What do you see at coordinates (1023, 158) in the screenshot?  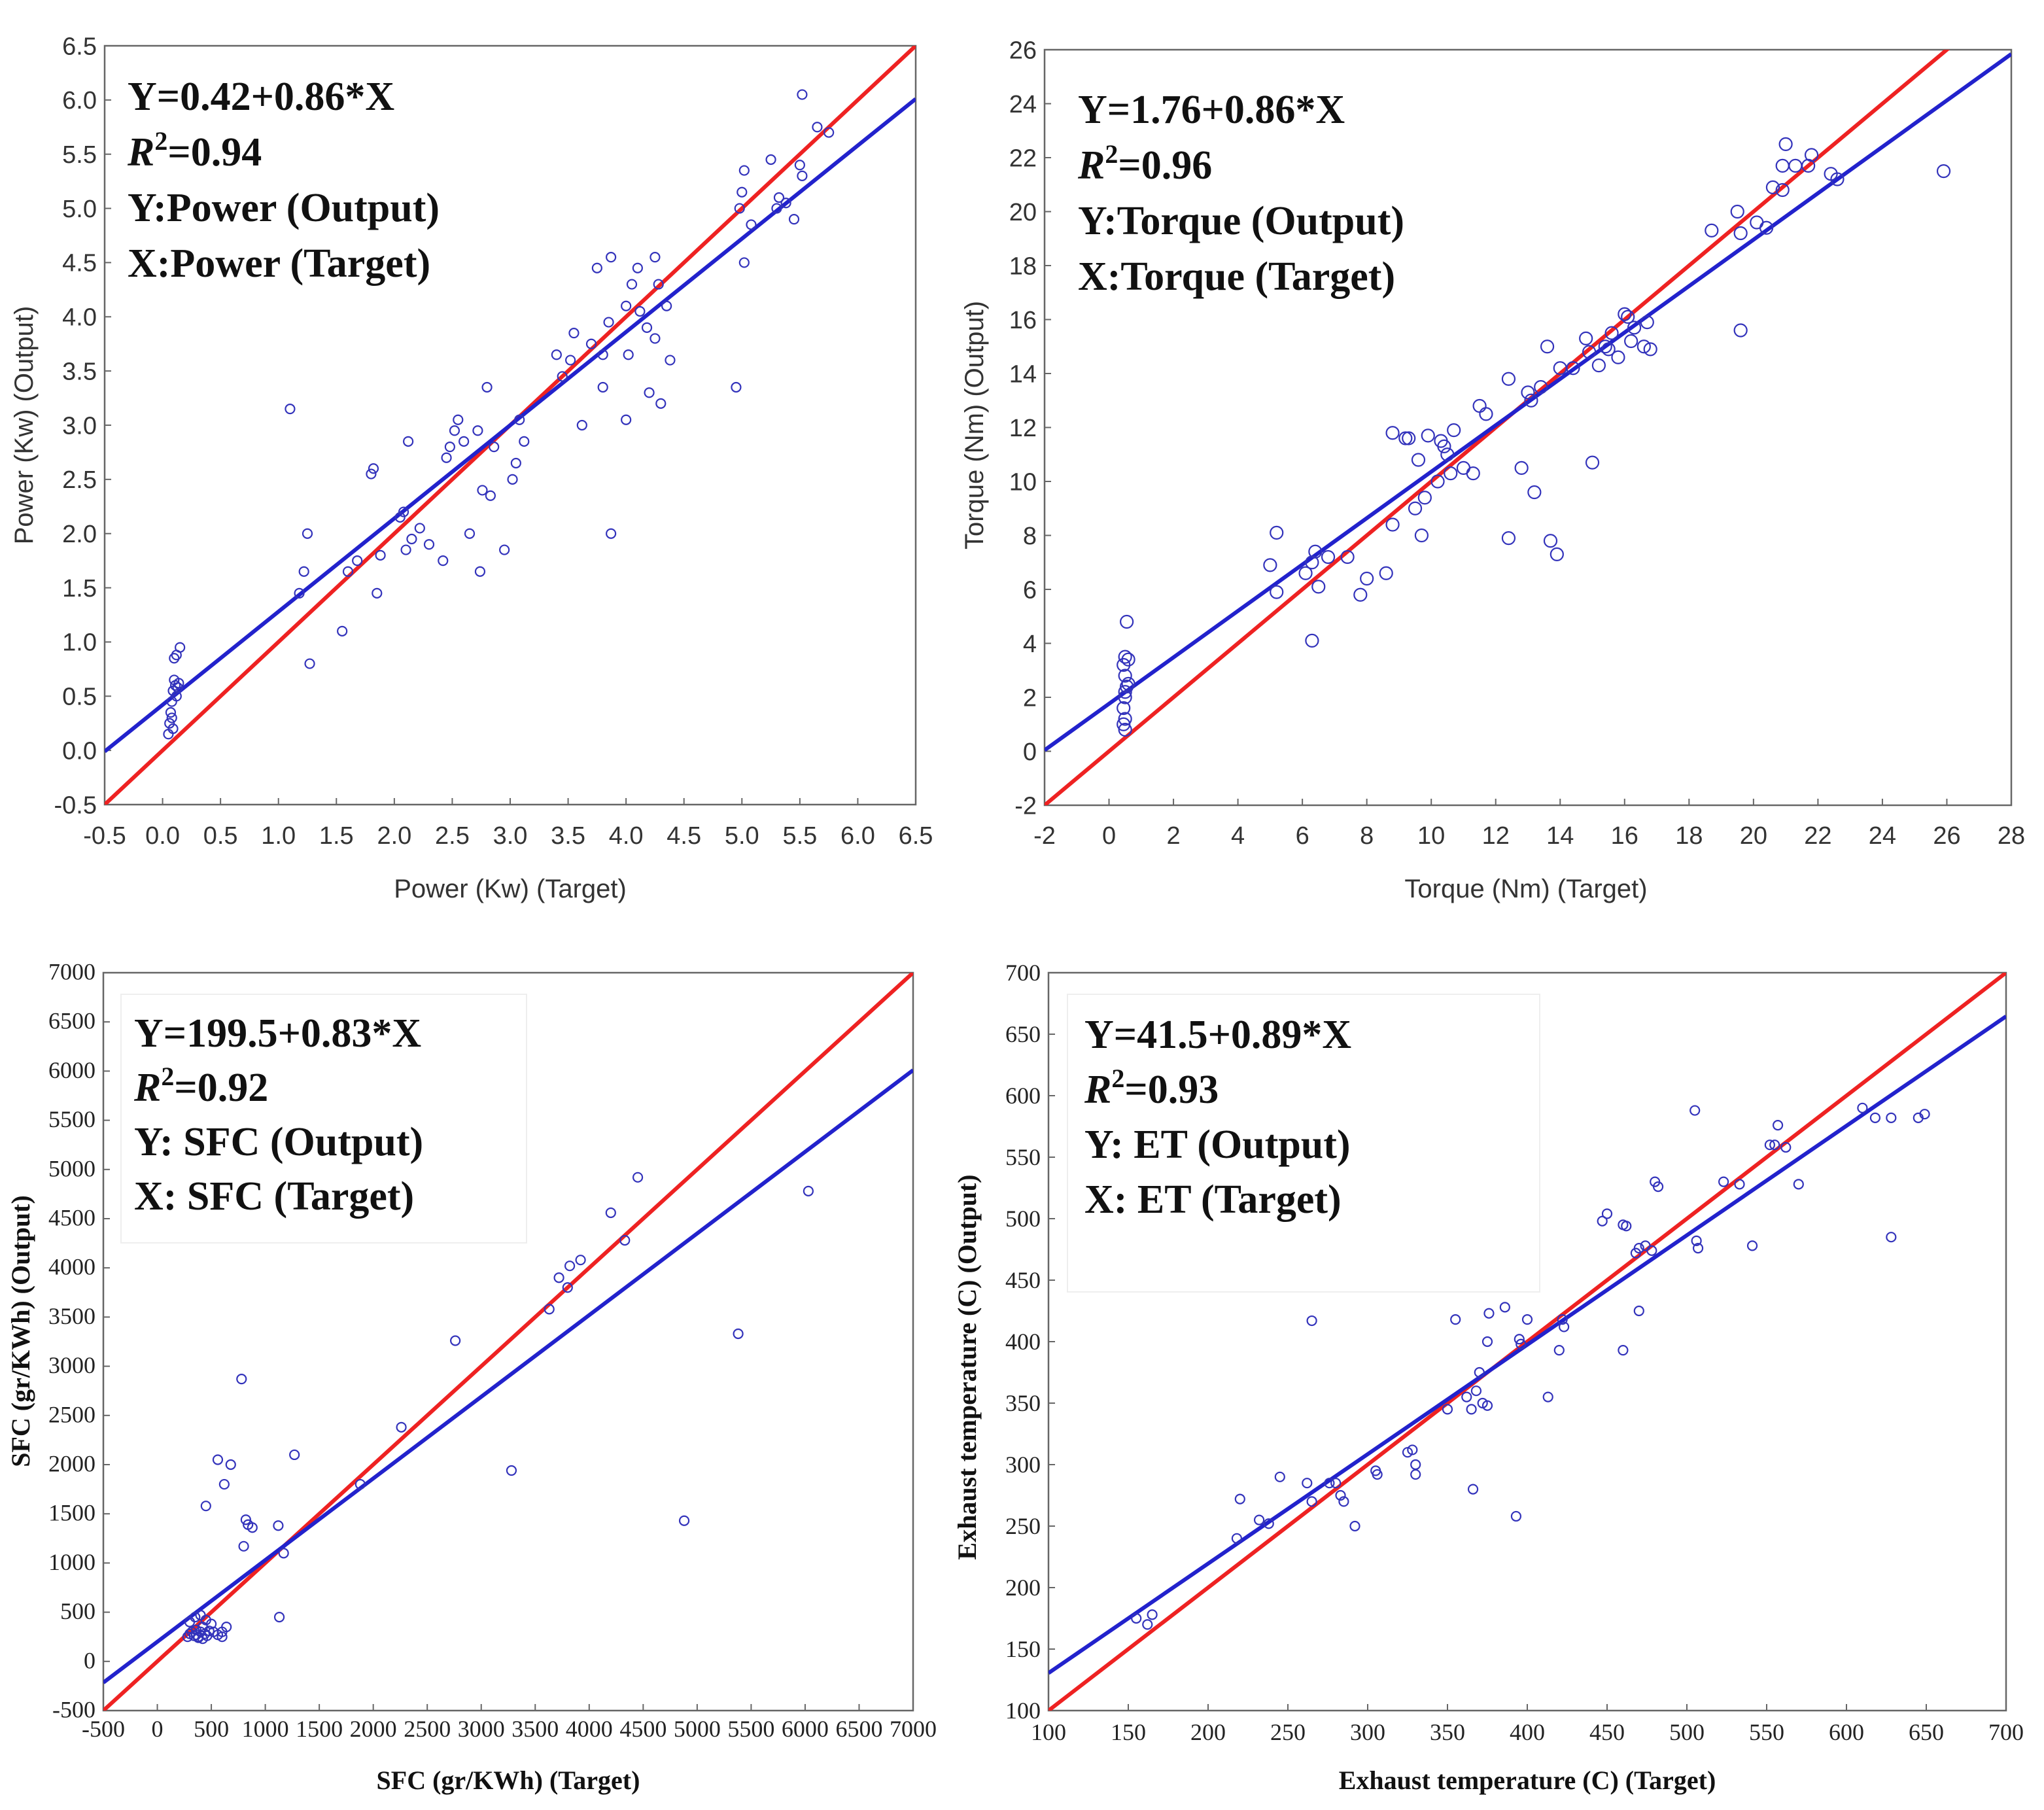 I see `y-tick-label: 22` at bounding box center [1023, 158].